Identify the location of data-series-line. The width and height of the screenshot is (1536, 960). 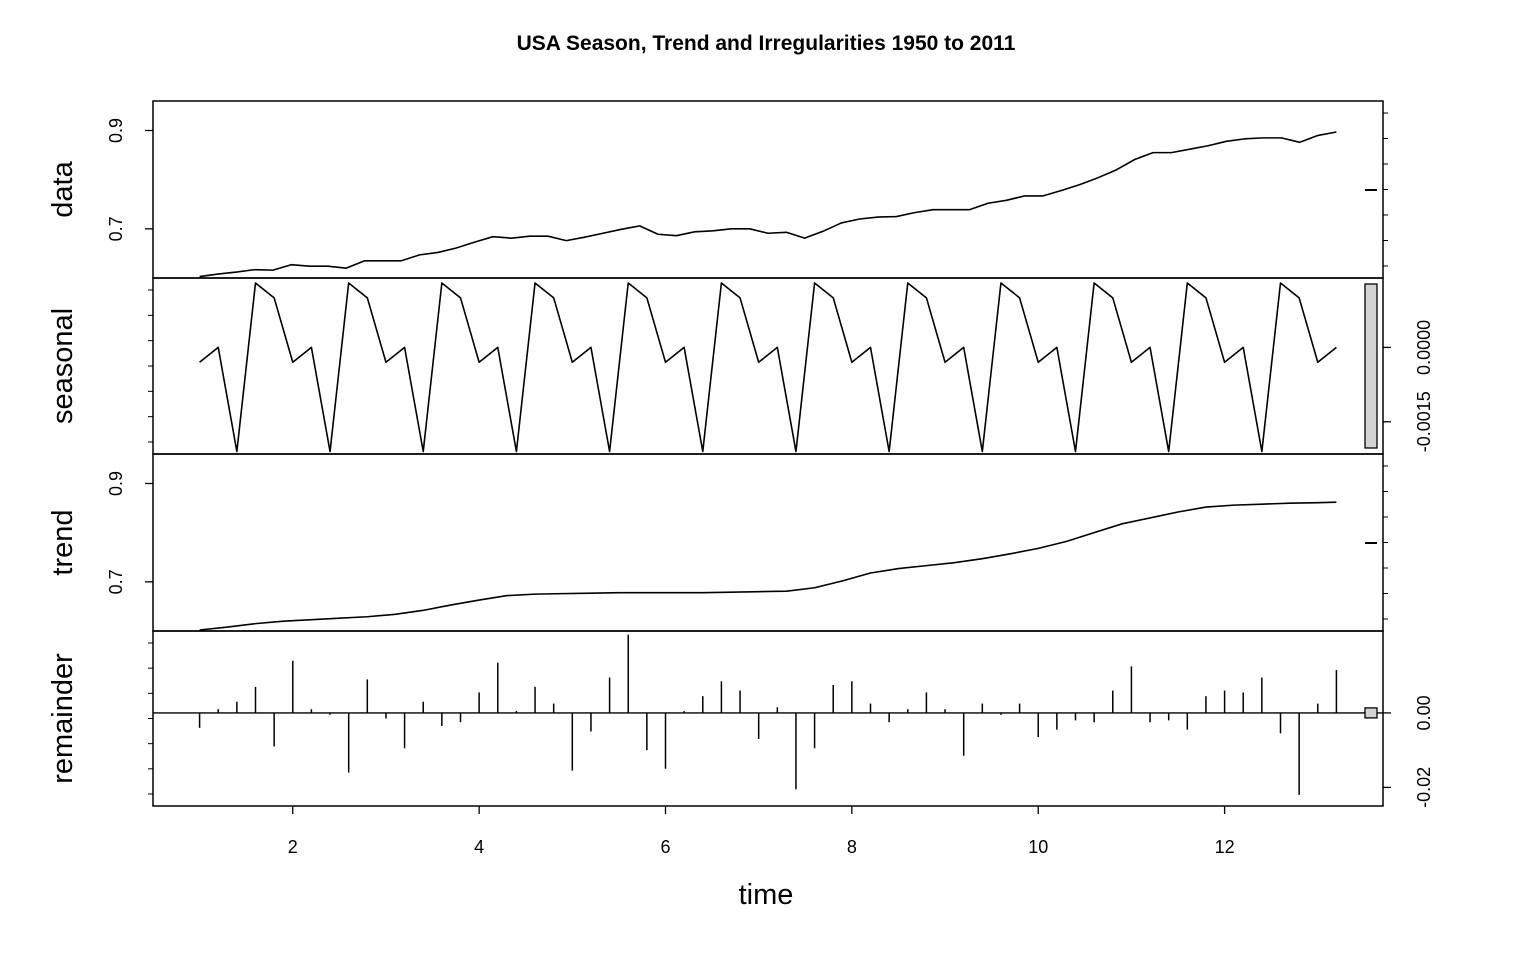
(768, 204).